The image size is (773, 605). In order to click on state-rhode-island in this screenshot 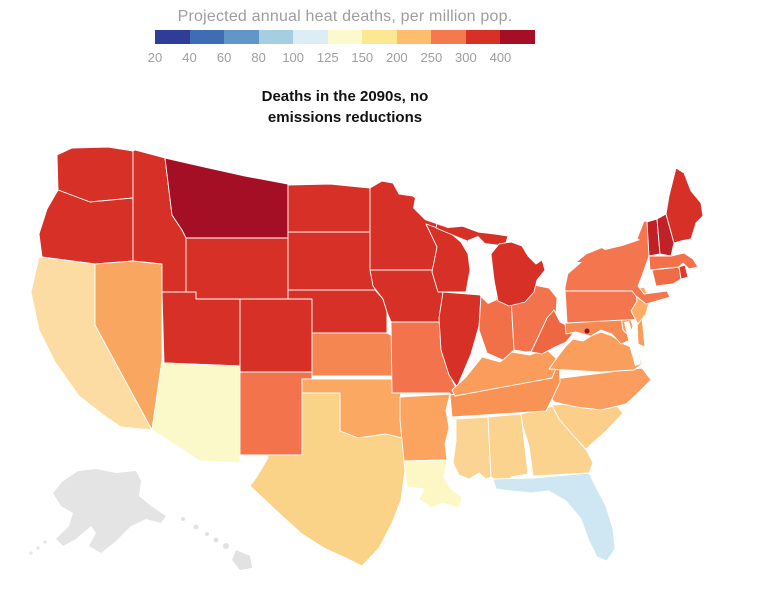, I will do `click(683, 272)`.